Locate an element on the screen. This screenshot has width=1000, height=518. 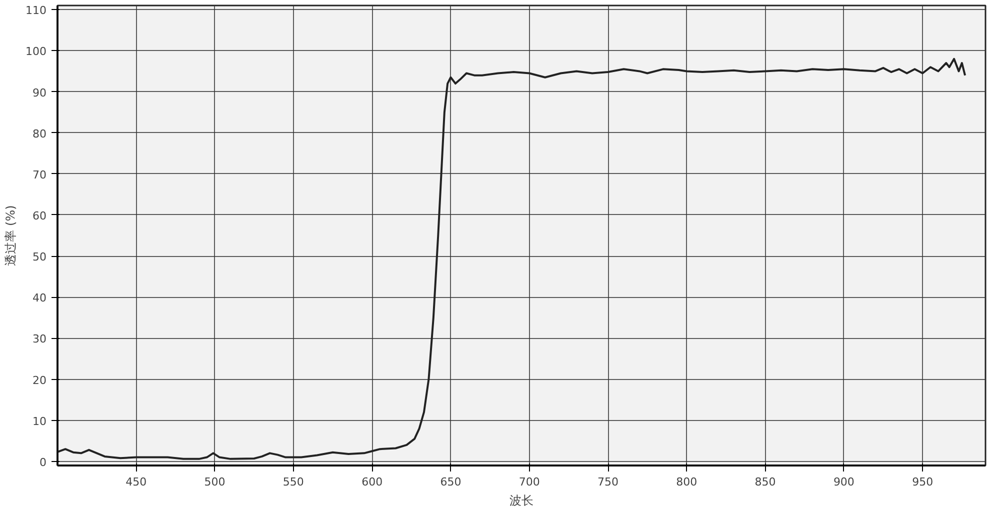
y-tick-label: 100 is located at coordinates (36, 51).